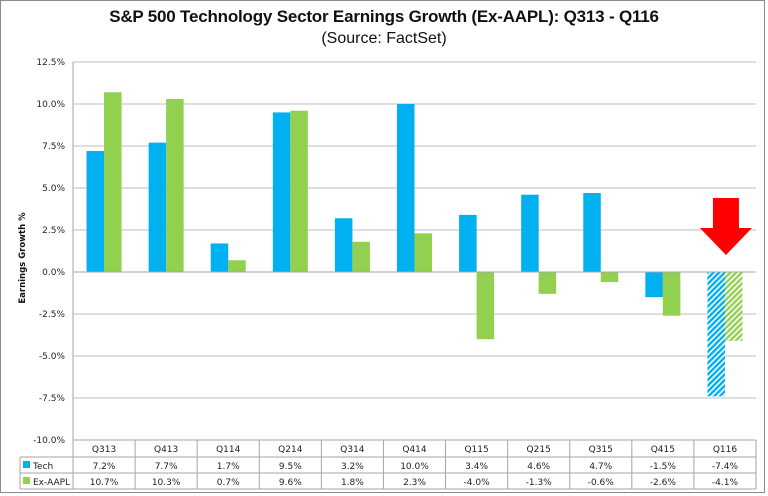 The width and height of the screenshot is (768, 496). Describe the element at coordinates (384, 38) in the screenshot. I see `chart-subtitle: (Source: FactSet)` at that location.